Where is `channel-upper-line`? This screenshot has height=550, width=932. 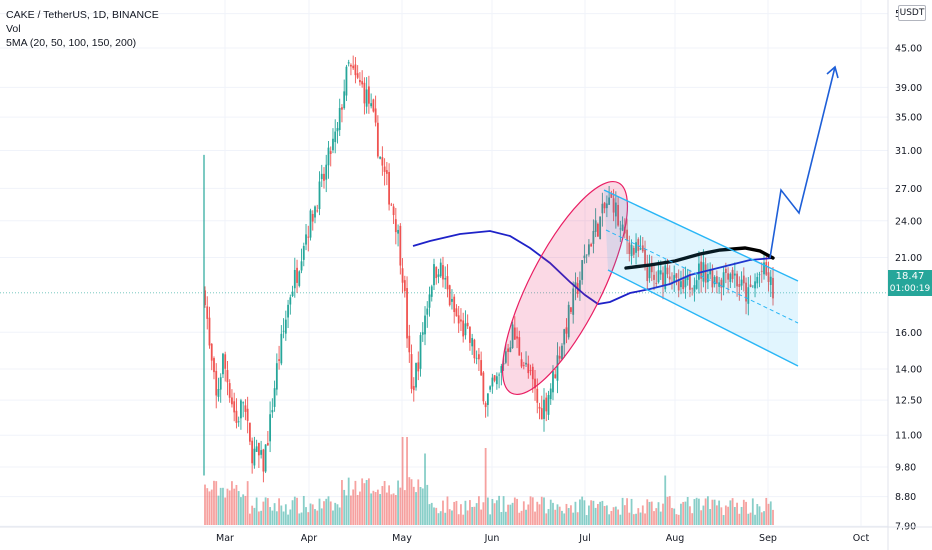
channel-upper-line is located at coordinates (701, 235).